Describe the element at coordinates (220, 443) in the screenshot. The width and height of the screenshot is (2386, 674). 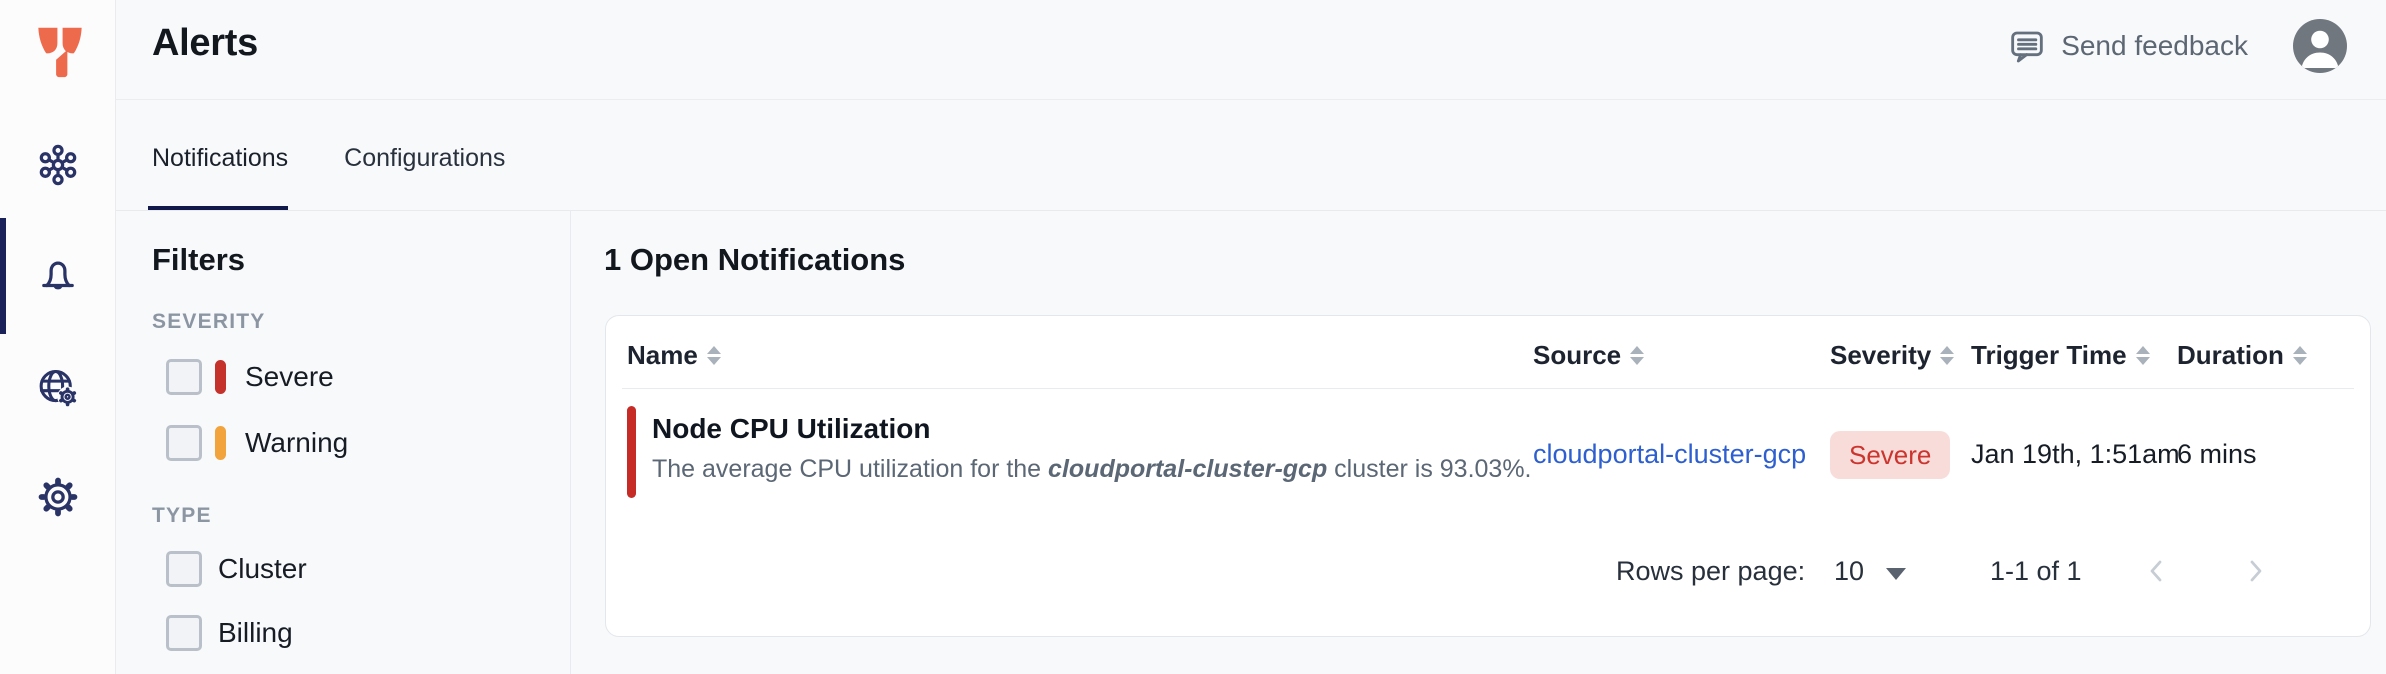
I see `severity-swatch-warning` at that location.